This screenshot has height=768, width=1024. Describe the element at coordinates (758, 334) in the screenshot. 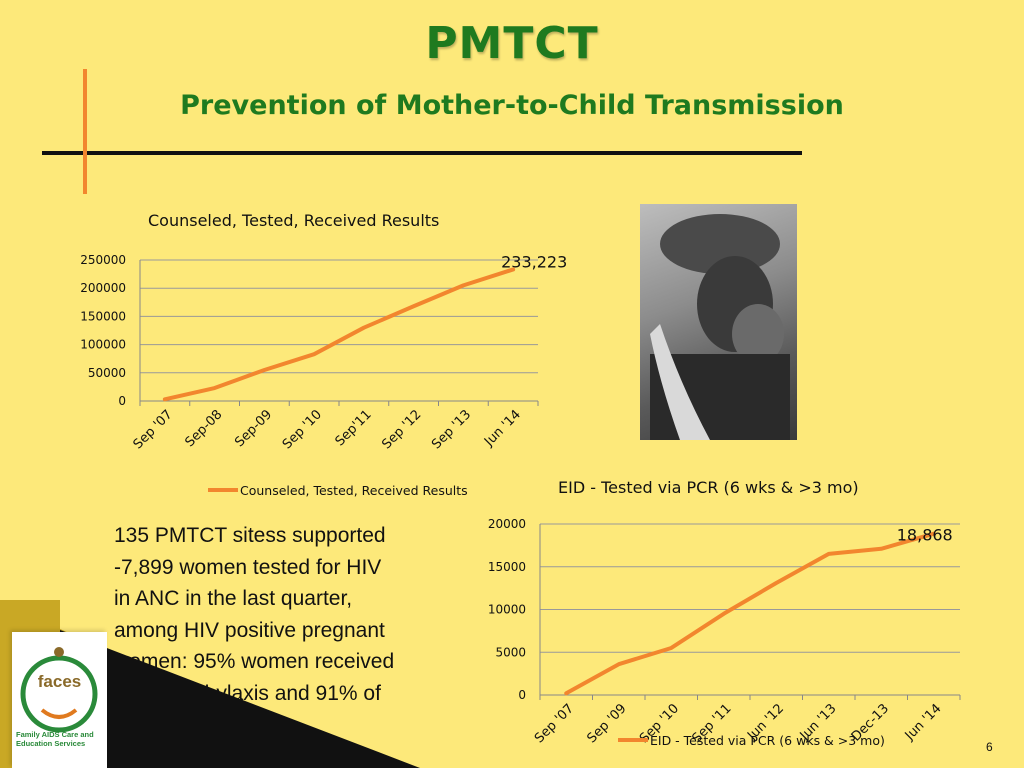

I see `photo-child-face` at that location.